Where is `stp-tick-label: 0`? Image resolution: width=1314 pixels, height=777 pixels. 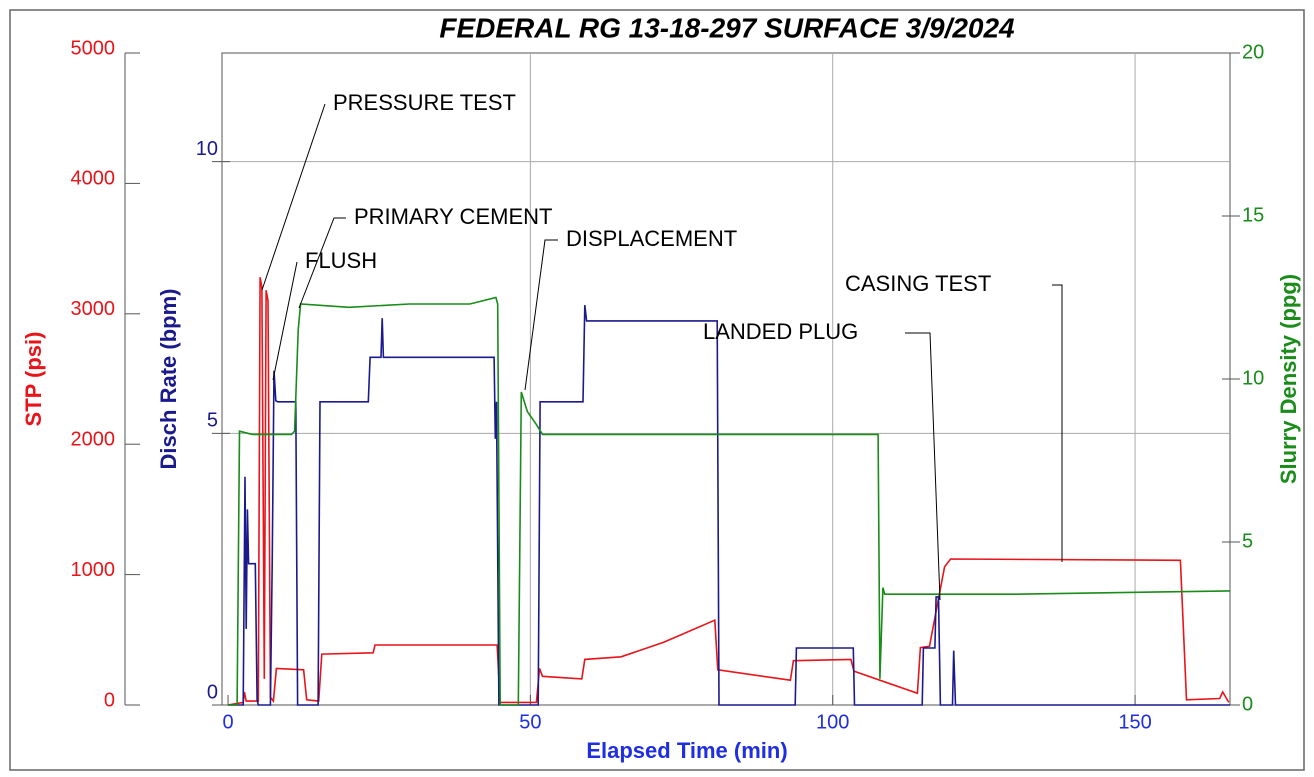
stp-tick-label: 0 is located at coordinates (109, 700).